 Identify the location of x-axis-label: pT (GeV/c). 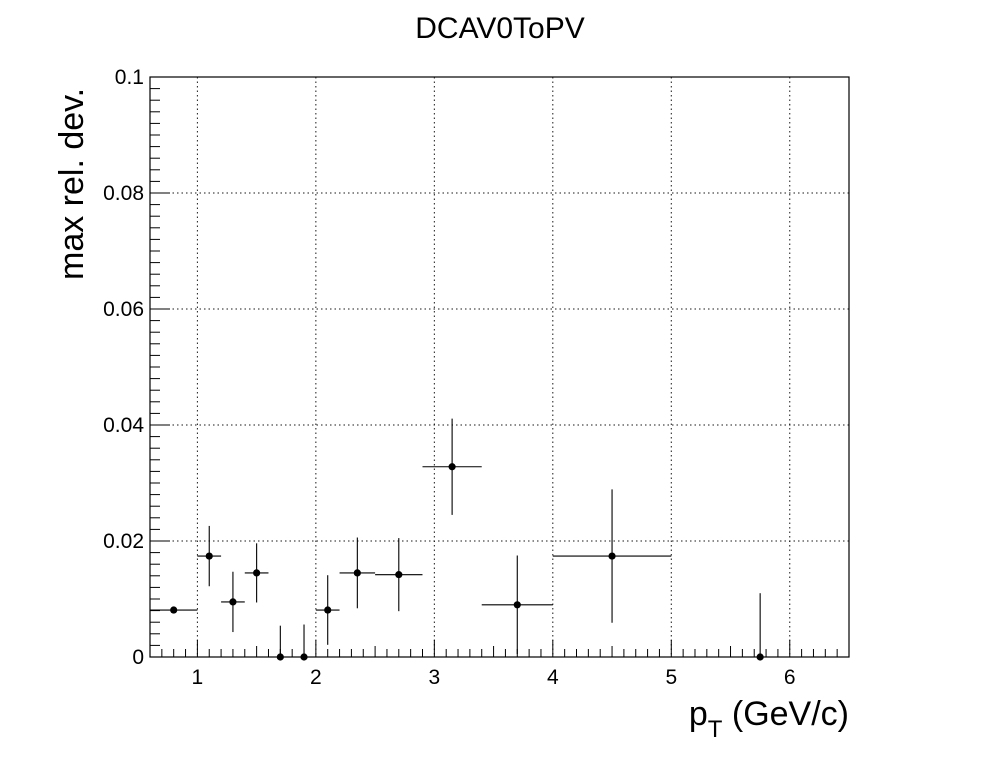
(769, 719).